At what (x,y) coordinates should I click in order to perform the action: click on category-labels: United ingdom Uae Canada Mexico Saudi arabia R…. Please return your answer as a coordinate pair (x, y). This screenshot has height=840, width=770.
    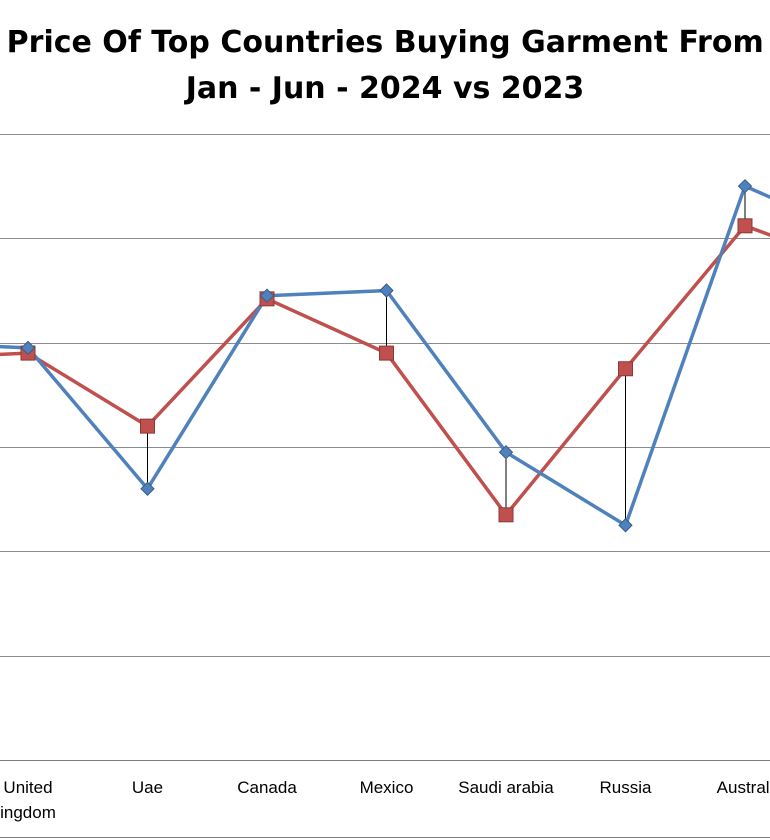
    Looking at the image, I should click on (385, 800).